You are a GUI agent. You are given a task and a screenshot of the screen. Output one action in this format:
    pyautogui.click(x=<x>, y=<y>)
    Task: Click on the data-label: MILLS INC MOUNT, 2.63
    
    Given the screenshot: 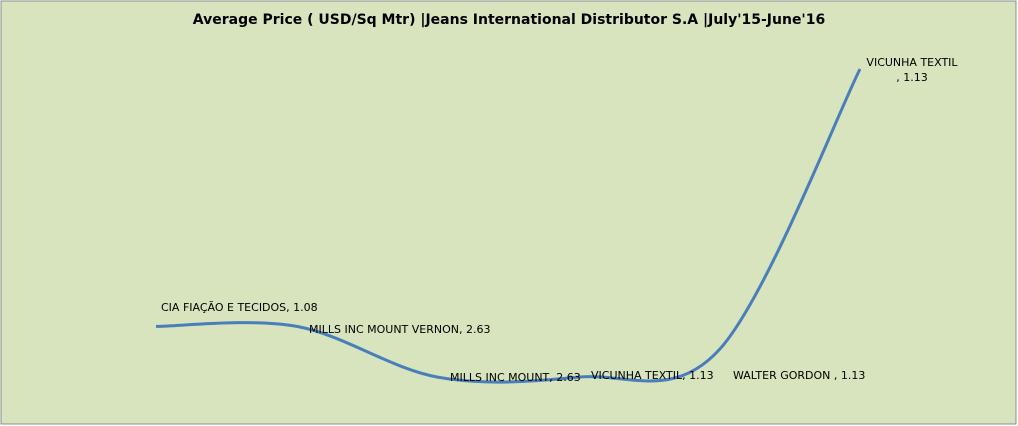 What is the action you would take?
    pyautogui.click(x=515, y=377)
    